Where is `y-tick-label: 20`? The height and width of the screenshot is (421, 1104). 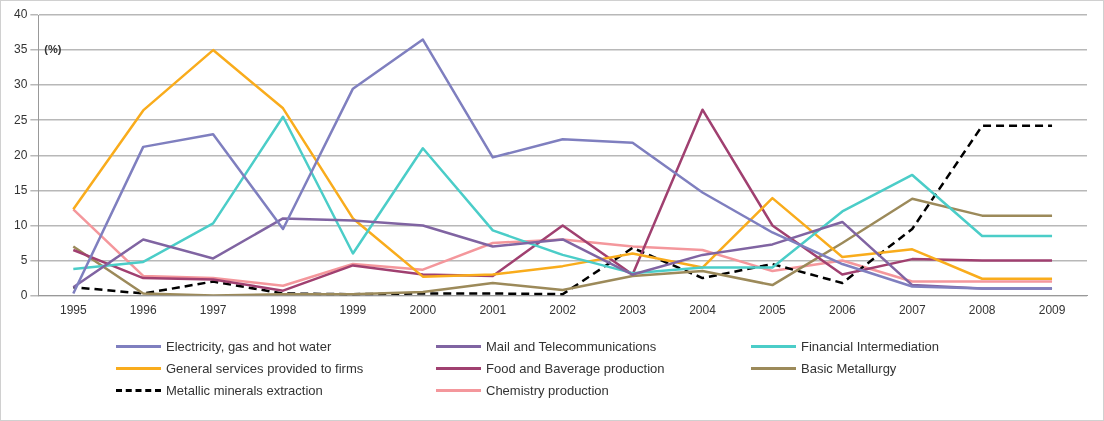
y-tick-label: 20 is located at coordinates (20, 154).